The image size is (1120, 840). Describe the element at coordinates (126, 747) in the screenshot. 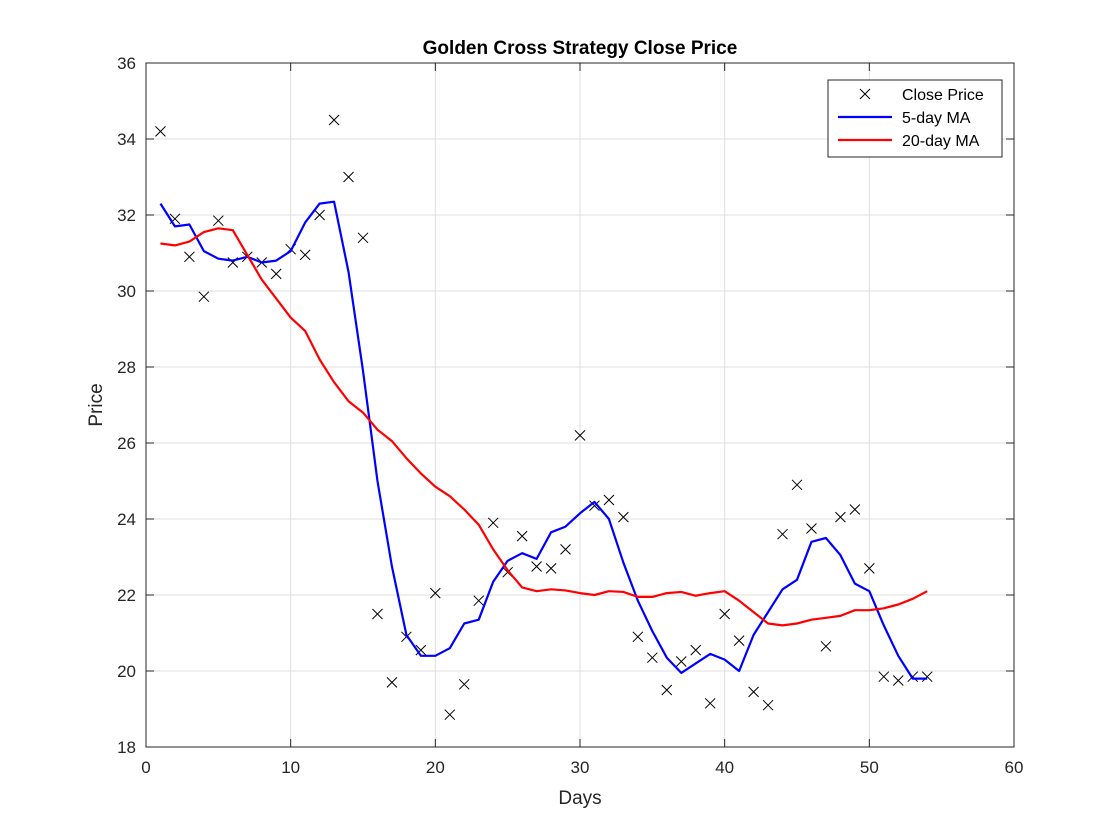

I see `y-tick-label: 18` at that location.